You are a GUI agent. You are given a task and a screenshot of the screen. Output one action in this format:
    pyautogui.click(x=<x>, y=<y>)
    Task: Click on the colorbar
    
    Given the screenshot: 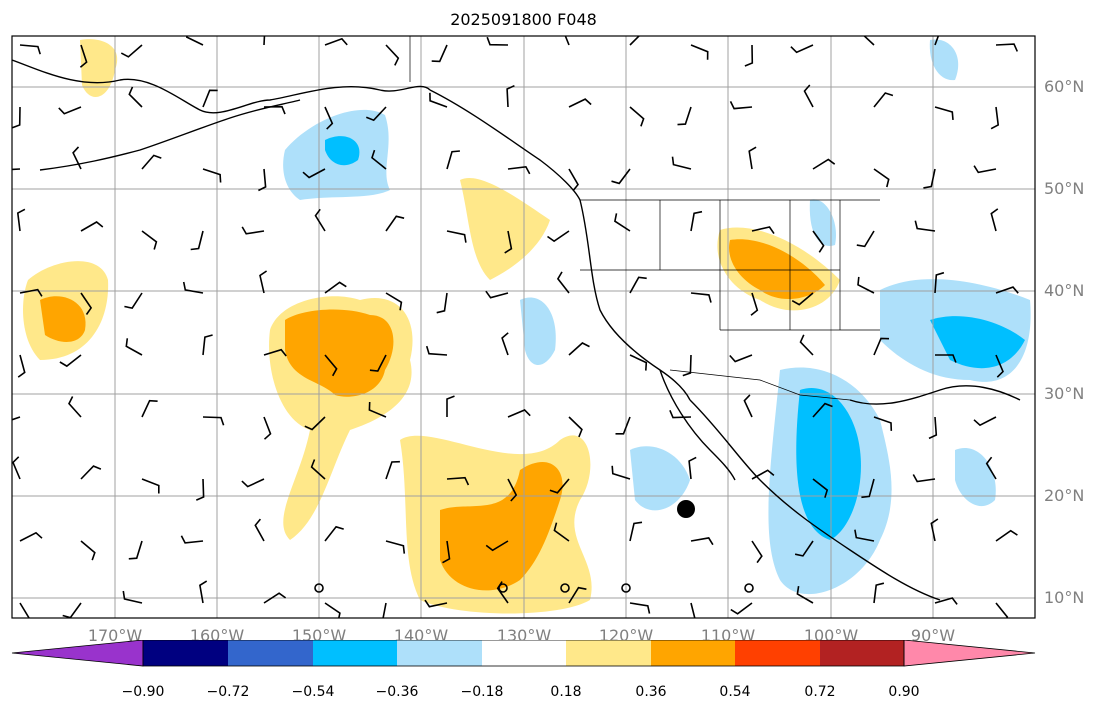 What is the action you would take?
    pyautogui.click(x=523, y=653)
    